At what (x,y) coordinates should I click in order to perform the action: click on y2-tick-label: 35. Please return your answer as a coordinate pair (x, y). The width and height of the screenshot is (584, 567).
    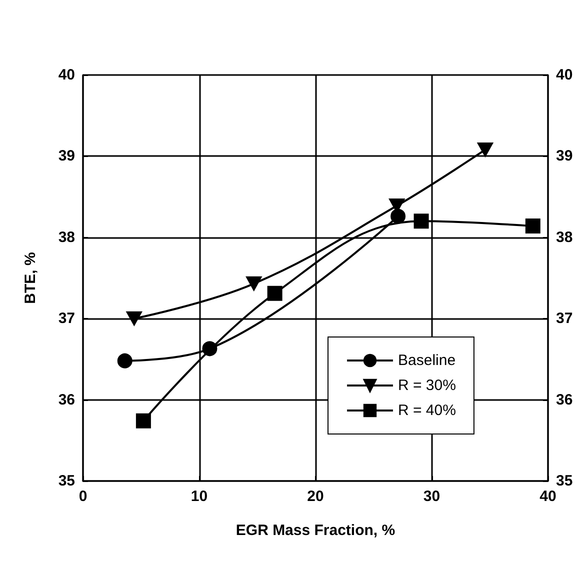
    Looking at the image, I should click on (564, 481).